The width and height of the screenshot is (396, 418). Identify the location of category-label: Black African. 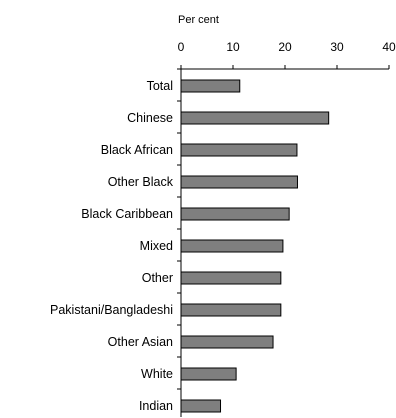
(137, 150).